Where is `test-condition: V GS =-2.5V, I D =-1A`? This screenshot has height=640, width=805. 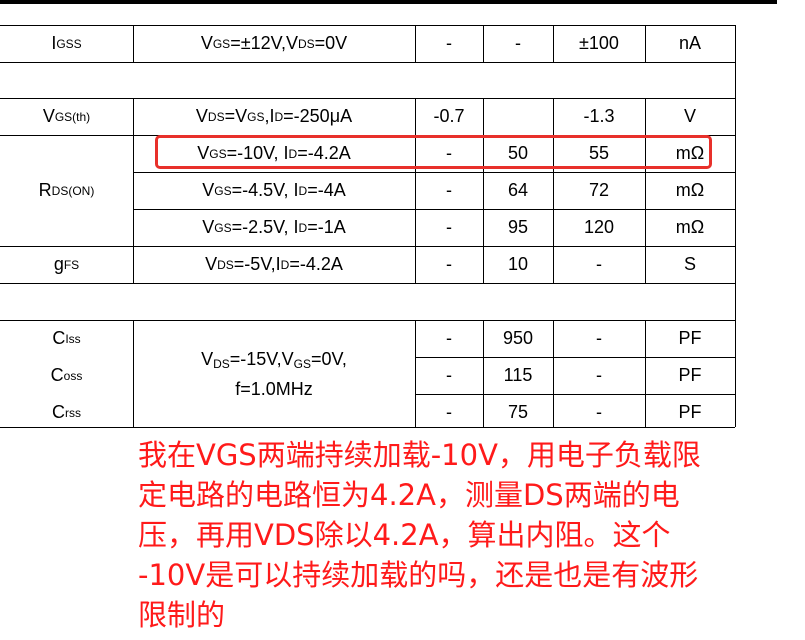
test-condition: V GS =-2.5V, I D =-1A is located at coordinates (274, 227).